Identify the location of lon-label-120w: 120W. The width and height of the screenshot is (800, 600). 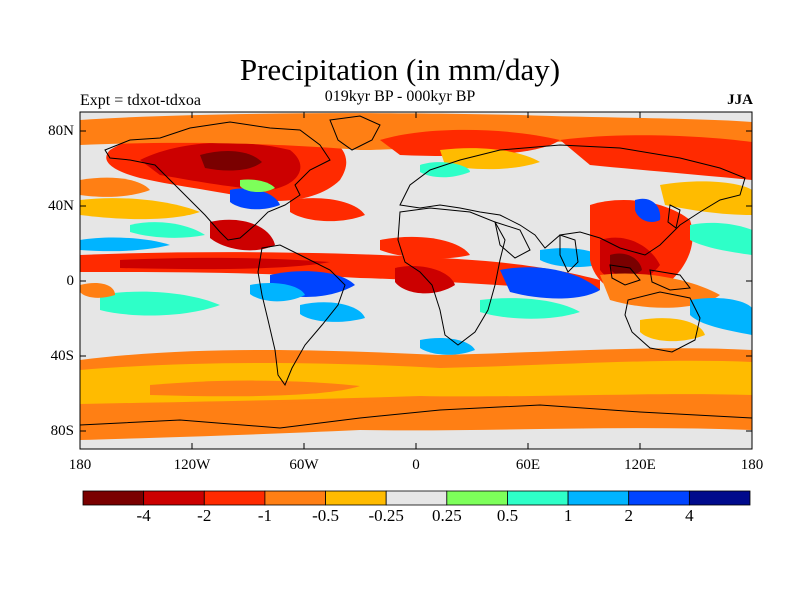
(192, 465).